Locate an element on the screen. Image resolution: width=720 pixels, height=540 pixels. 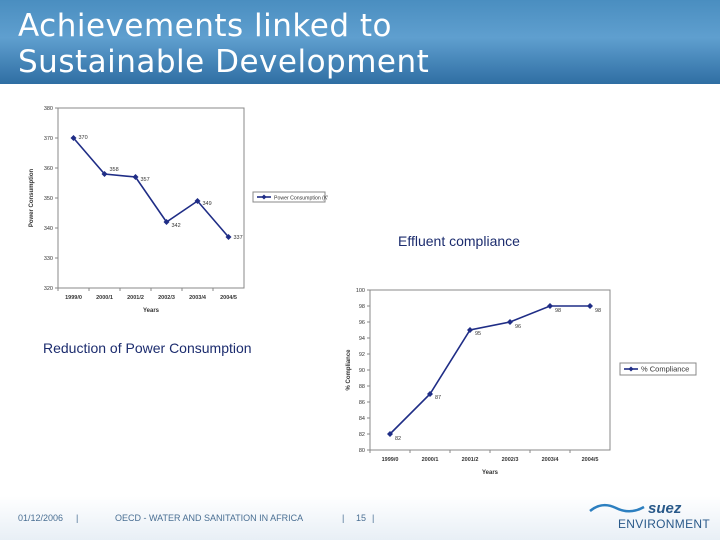
data-label: 87 is located at coordinates (438, 398).